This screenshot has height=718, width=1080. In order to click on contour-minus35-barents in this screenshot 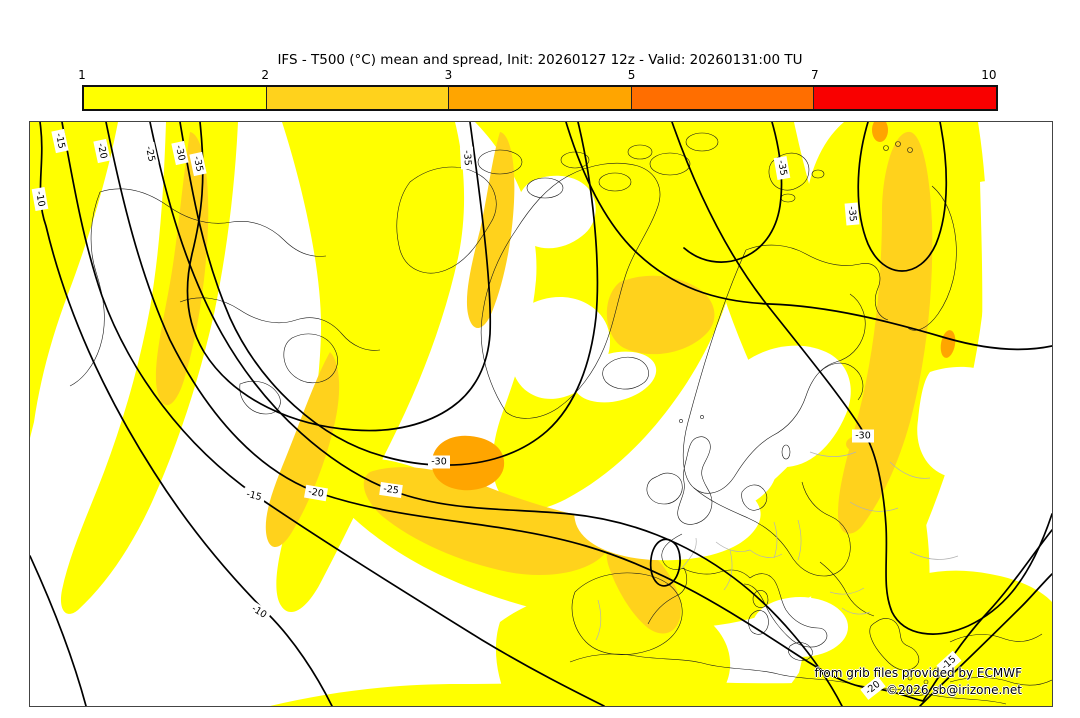, I will do `click(902, 196)`.